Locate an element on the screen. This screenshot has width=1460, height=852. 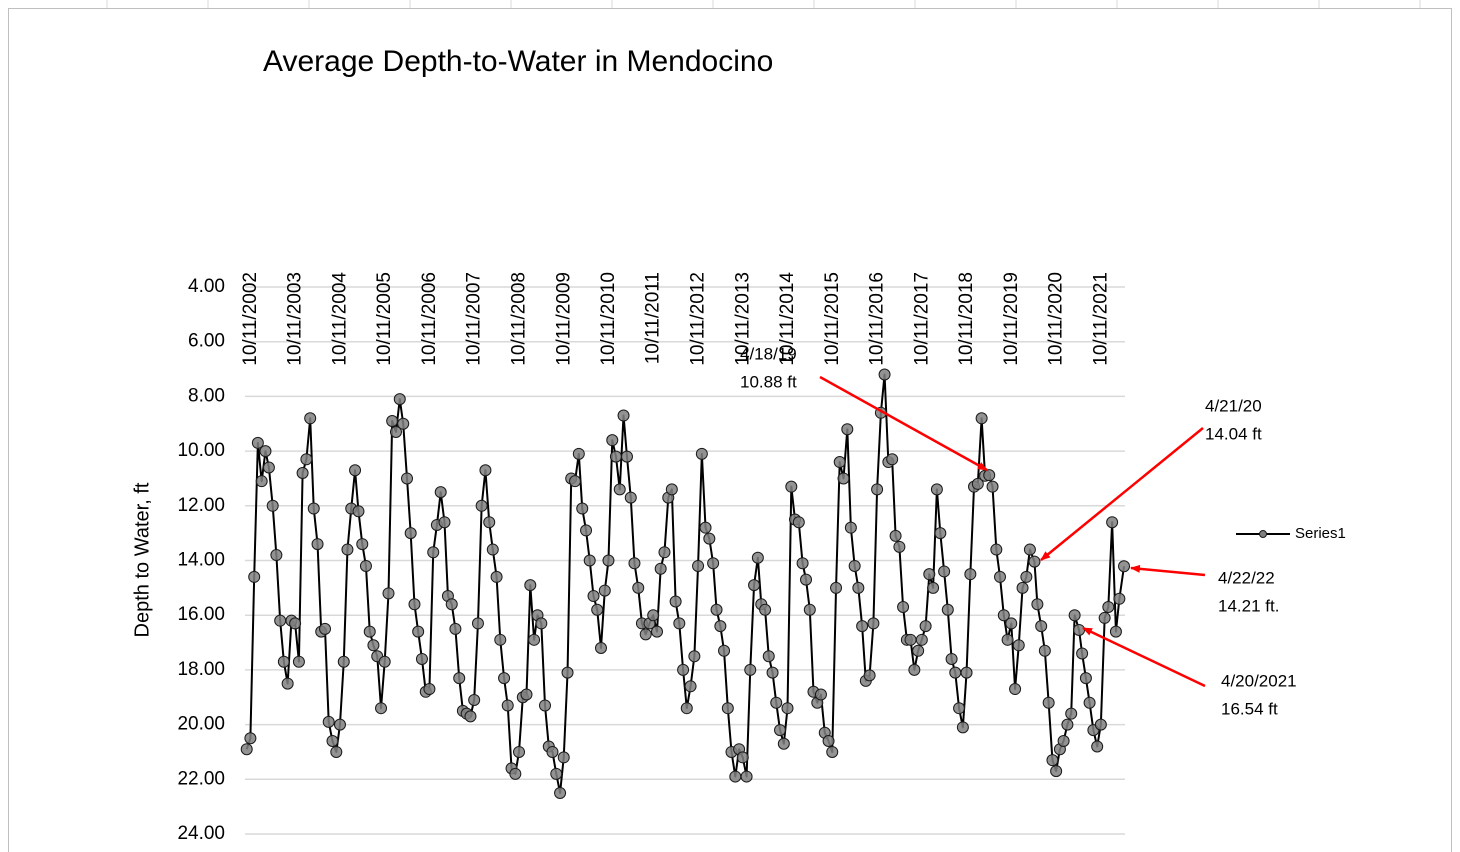
x-tick-label: 10/11/2020 is located at coordinates (1056, 319).